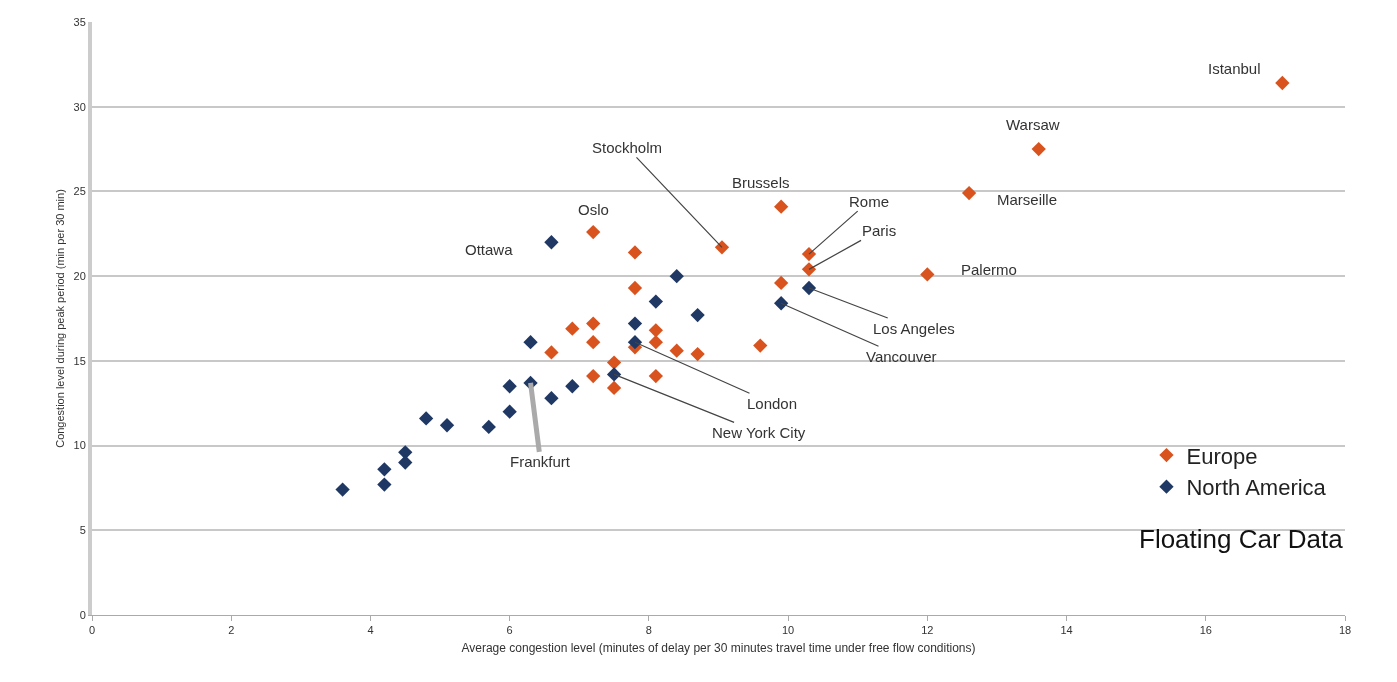  What do you see at coordinates (1066, 630) in the screenshot?
I see `x-tick-label: 14` at bounding box center [1066, 630].